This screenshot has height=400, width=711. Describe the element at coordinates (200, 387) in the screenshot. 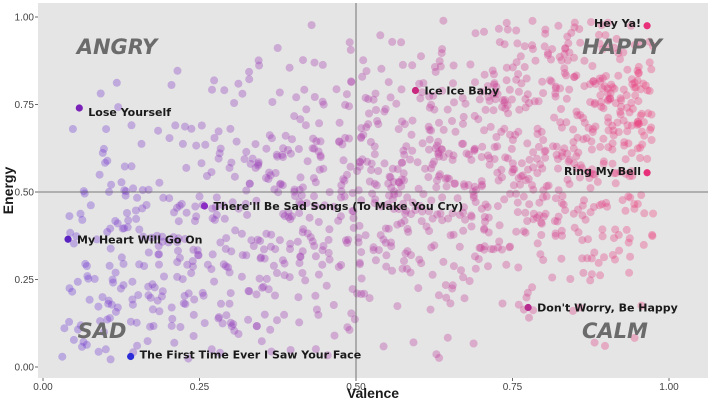

I see `x-tick-label: 0.25` at that location.